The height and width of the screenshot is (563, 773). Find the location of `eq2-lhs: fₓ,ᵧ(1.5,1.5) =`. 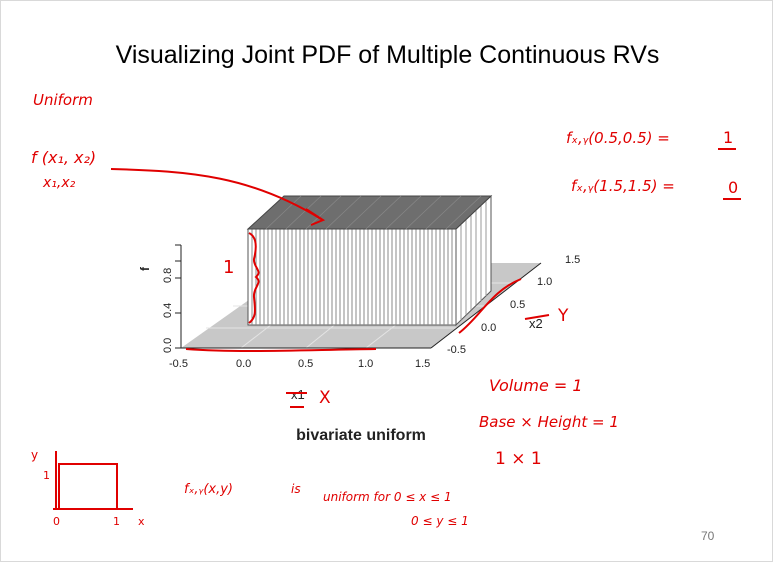

eq2-lhs: fₓ,ᵧ(1.5,1.5) = is located at coordinates (623, 186).